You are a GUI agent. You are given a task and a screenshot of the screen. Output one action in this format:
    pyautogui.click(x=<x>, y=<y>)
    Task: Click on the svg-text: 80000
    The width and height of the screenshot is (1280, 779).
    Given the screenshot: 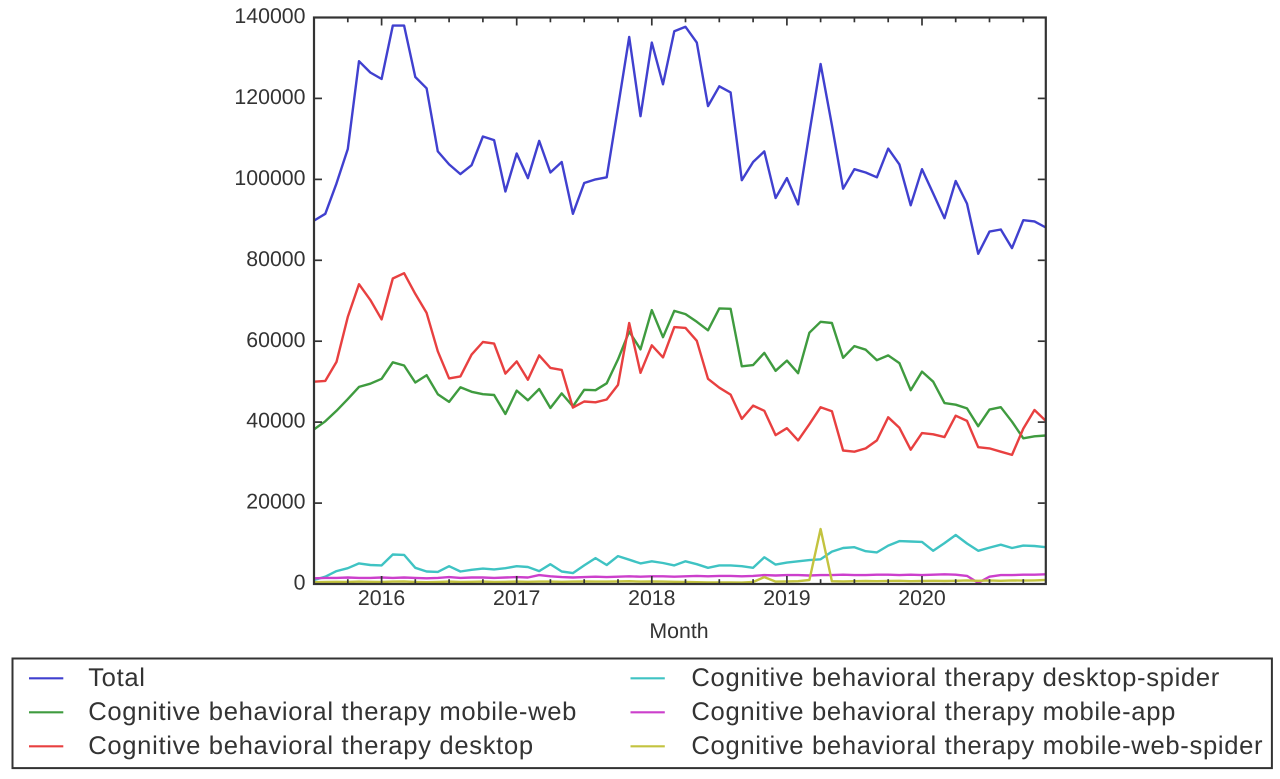 What is the action you would take?
    pyautogui.click(x=275, y=259)
    